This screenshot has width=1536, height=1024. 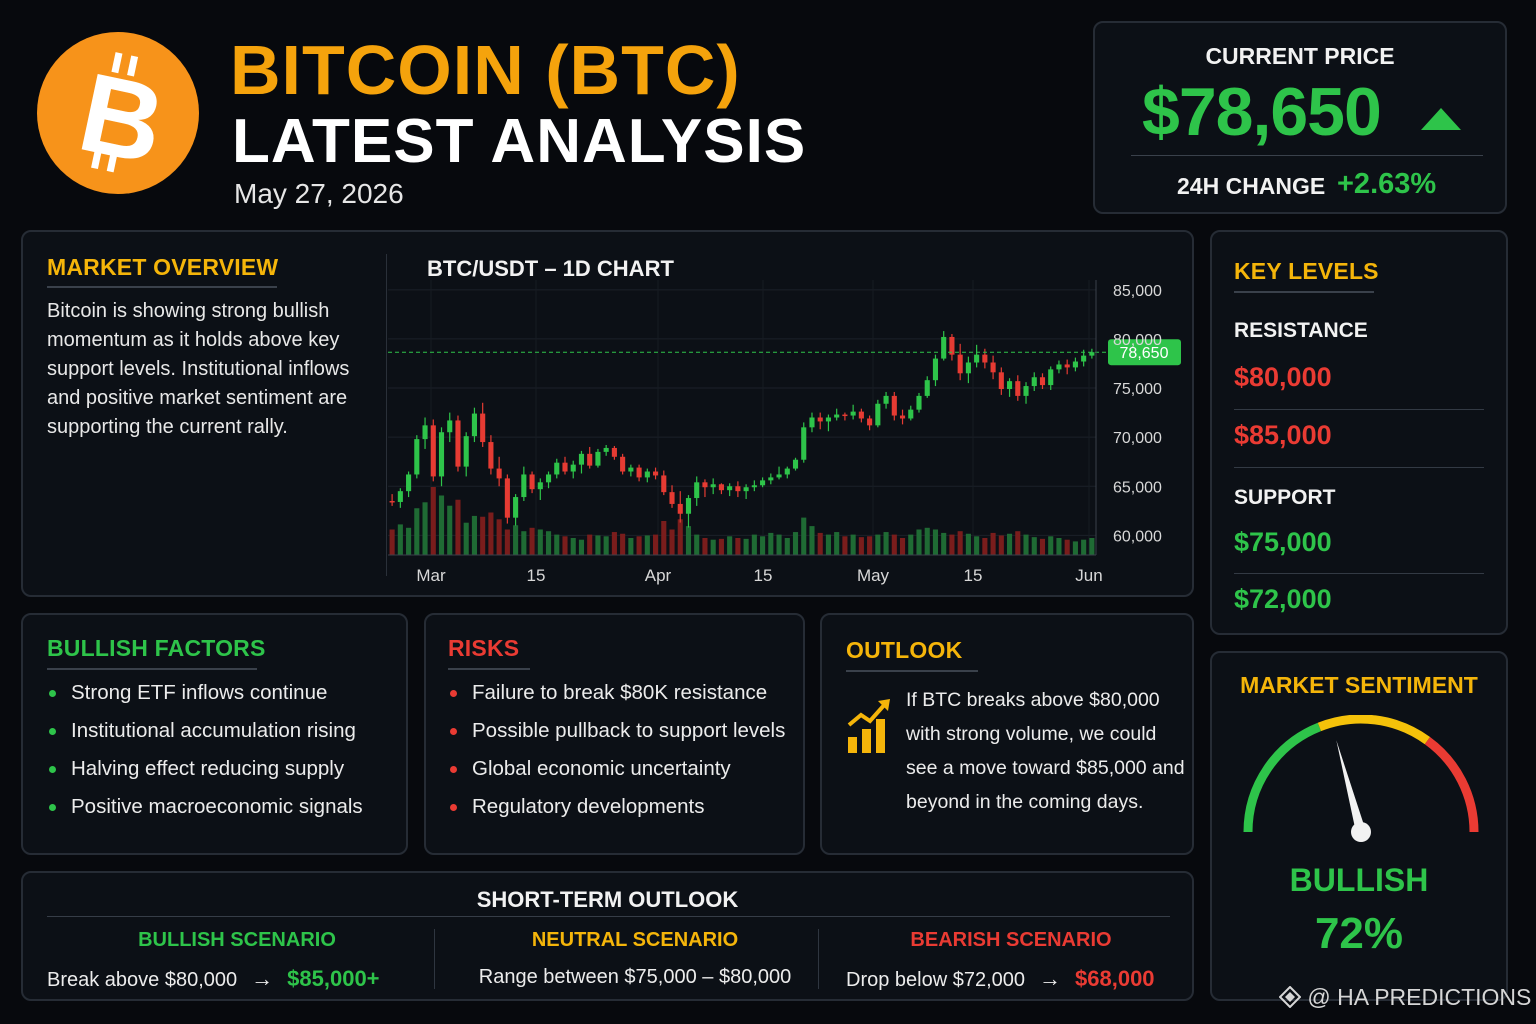 What do you see at coordinates (199, 692) in the screenshot?
I see `list-item-text: Strong ETF inflows continue` at bounding box center [199, 692].